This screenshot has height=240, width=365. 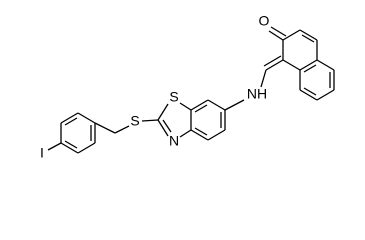 I want to click on atom-label: NH, so click(x=257, y=94).